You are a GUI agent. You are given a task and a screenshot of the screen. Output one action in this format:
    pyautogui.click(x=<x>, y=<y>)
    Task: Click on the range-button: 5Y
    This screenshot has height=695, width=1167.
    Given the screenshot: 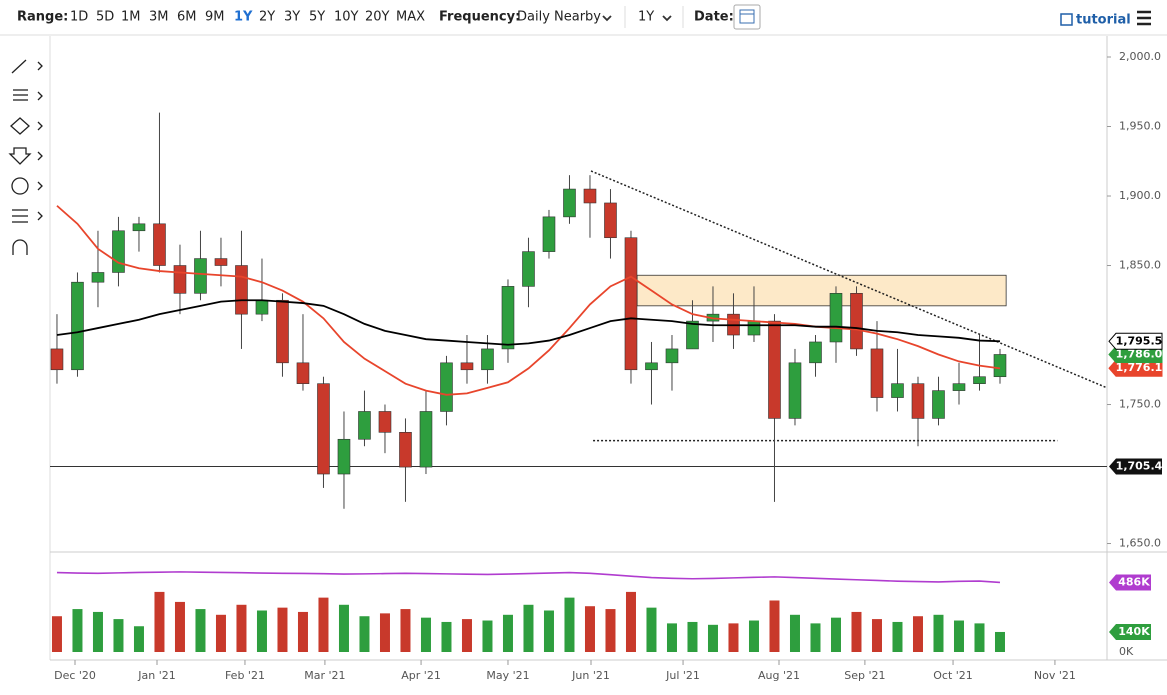 What is the action you would take?
    pyautogui.click(x=317, y=17)
    